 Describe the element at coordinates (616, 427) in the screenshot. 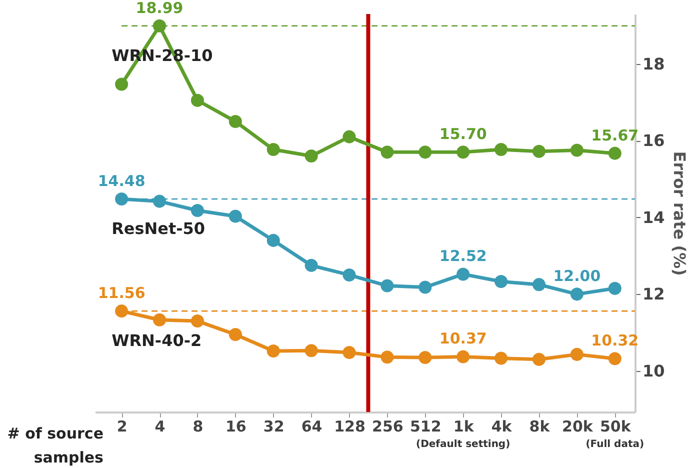

I see `x-tick-label: 50k` at that location.